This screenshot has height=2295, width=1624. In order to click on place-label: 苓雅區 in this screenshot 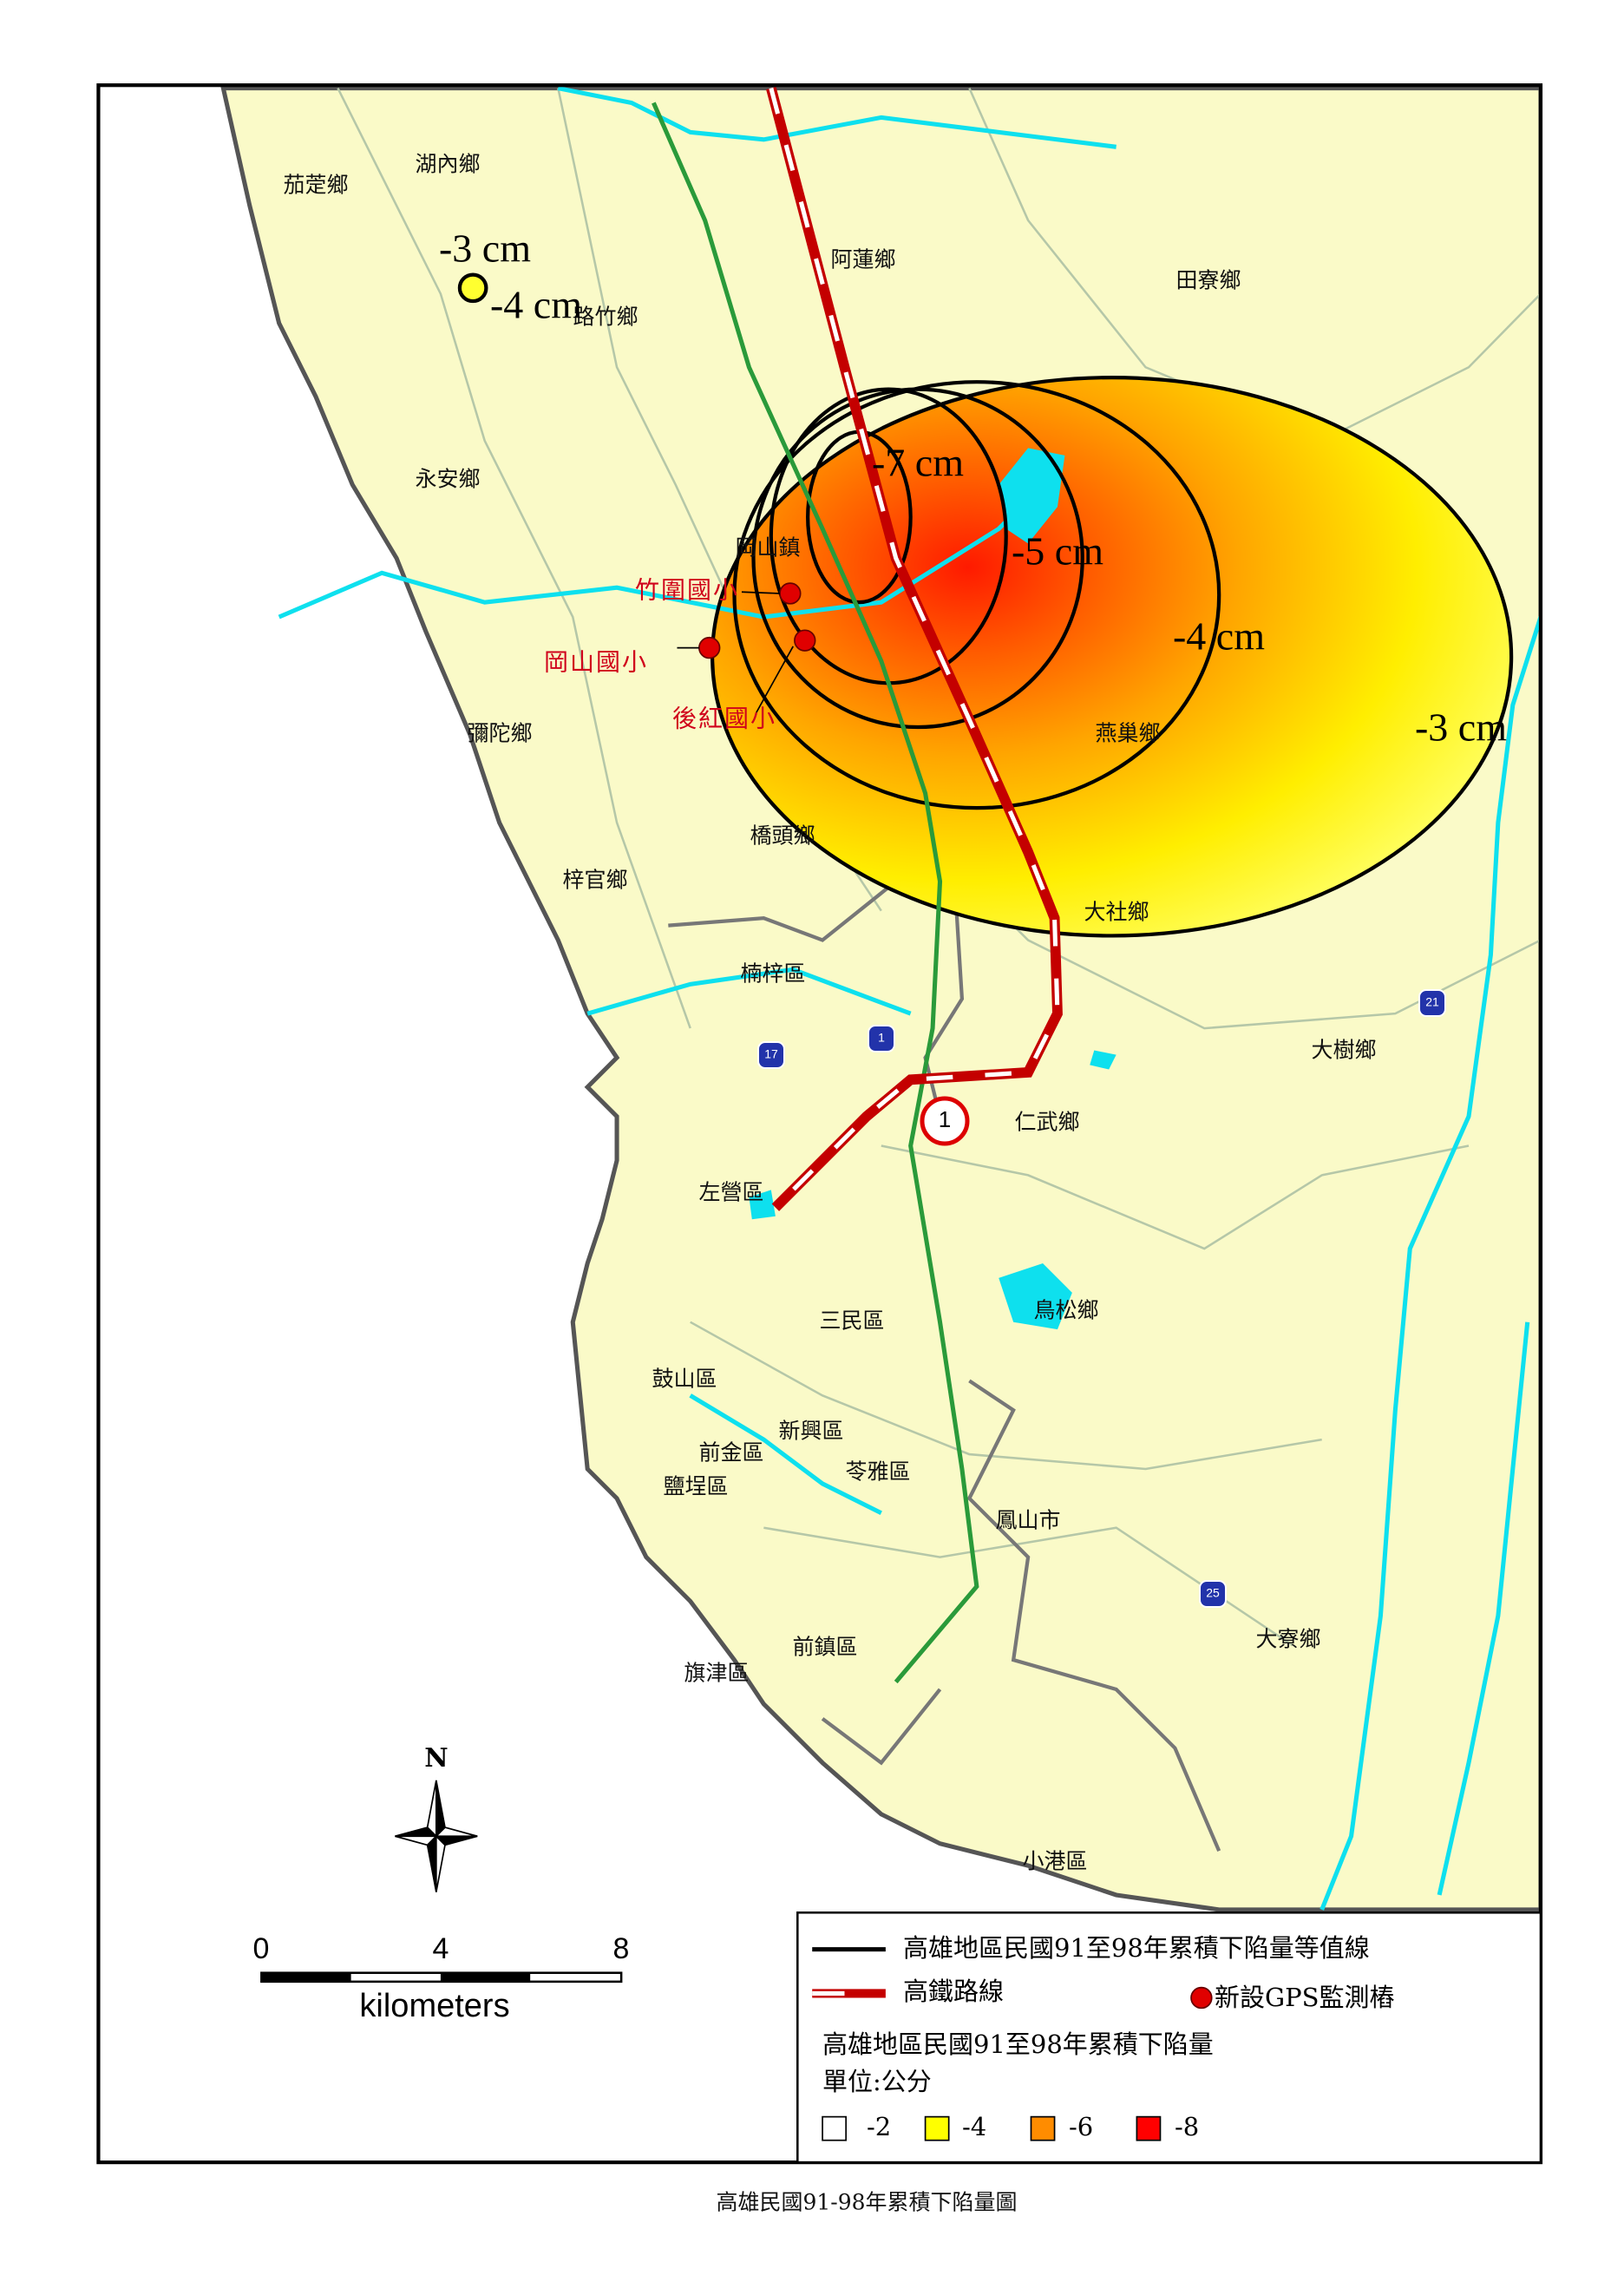, I will do `click(877, 1472)`.